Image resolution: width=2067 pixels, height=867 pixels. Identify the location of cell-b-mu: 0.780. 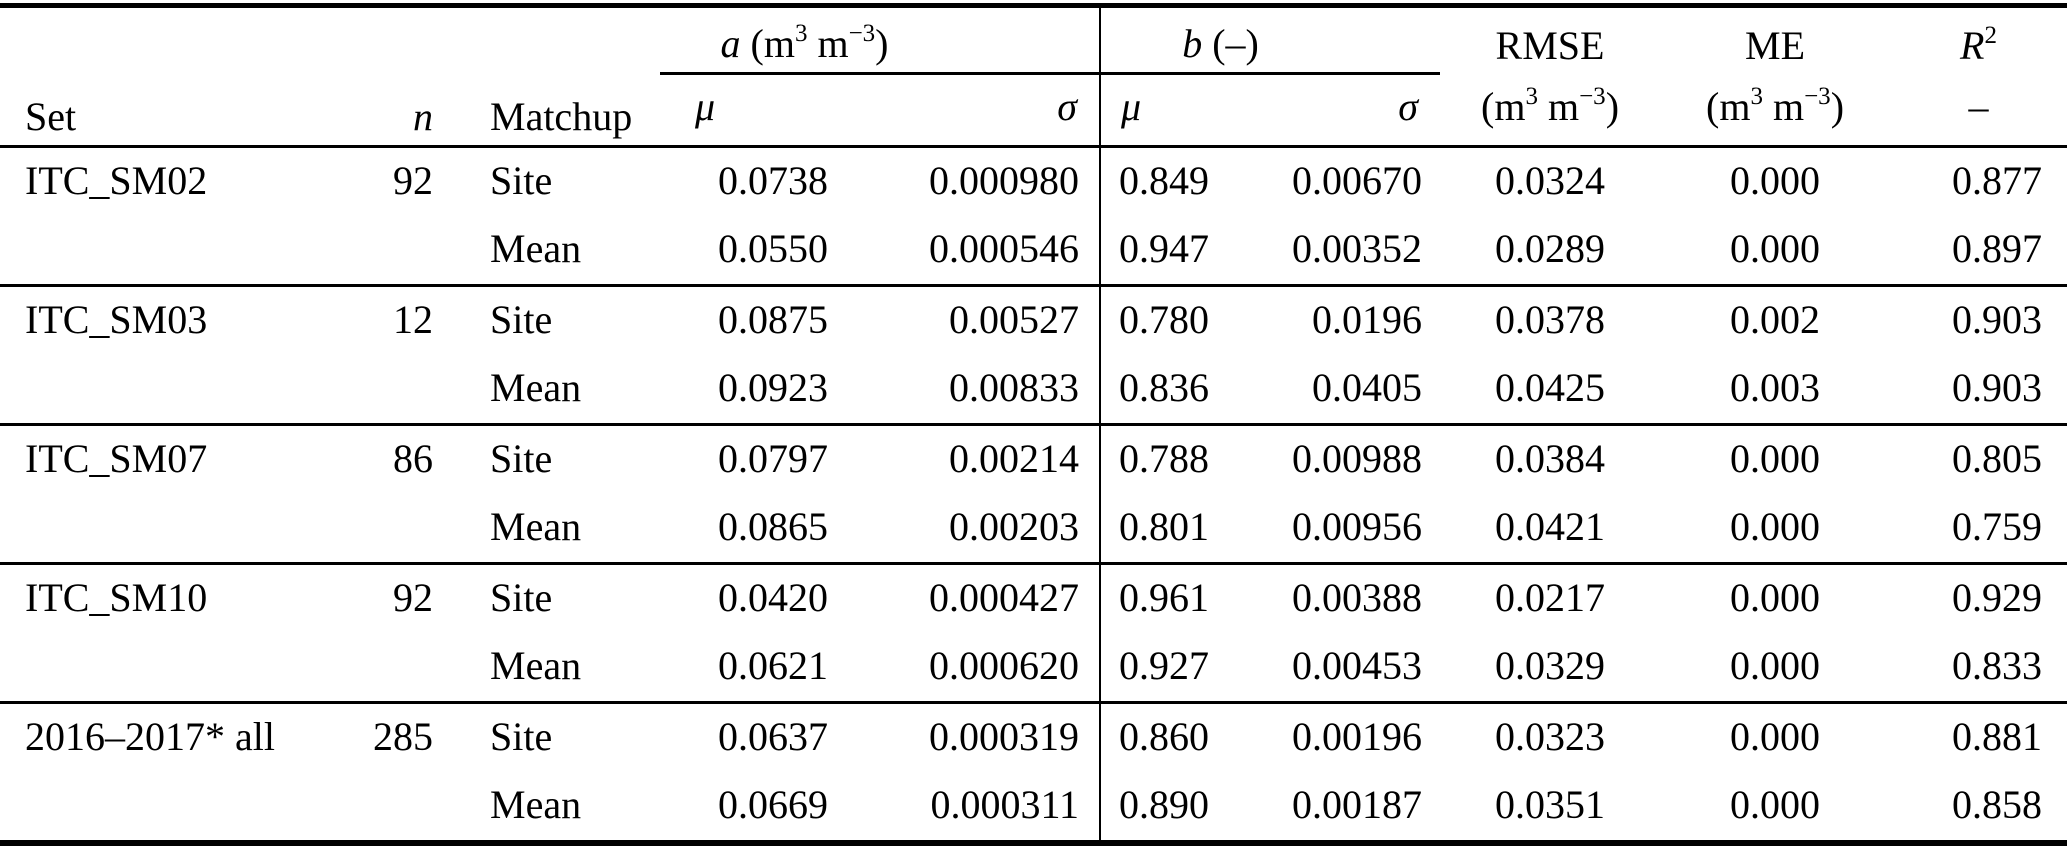
(1180, 319).